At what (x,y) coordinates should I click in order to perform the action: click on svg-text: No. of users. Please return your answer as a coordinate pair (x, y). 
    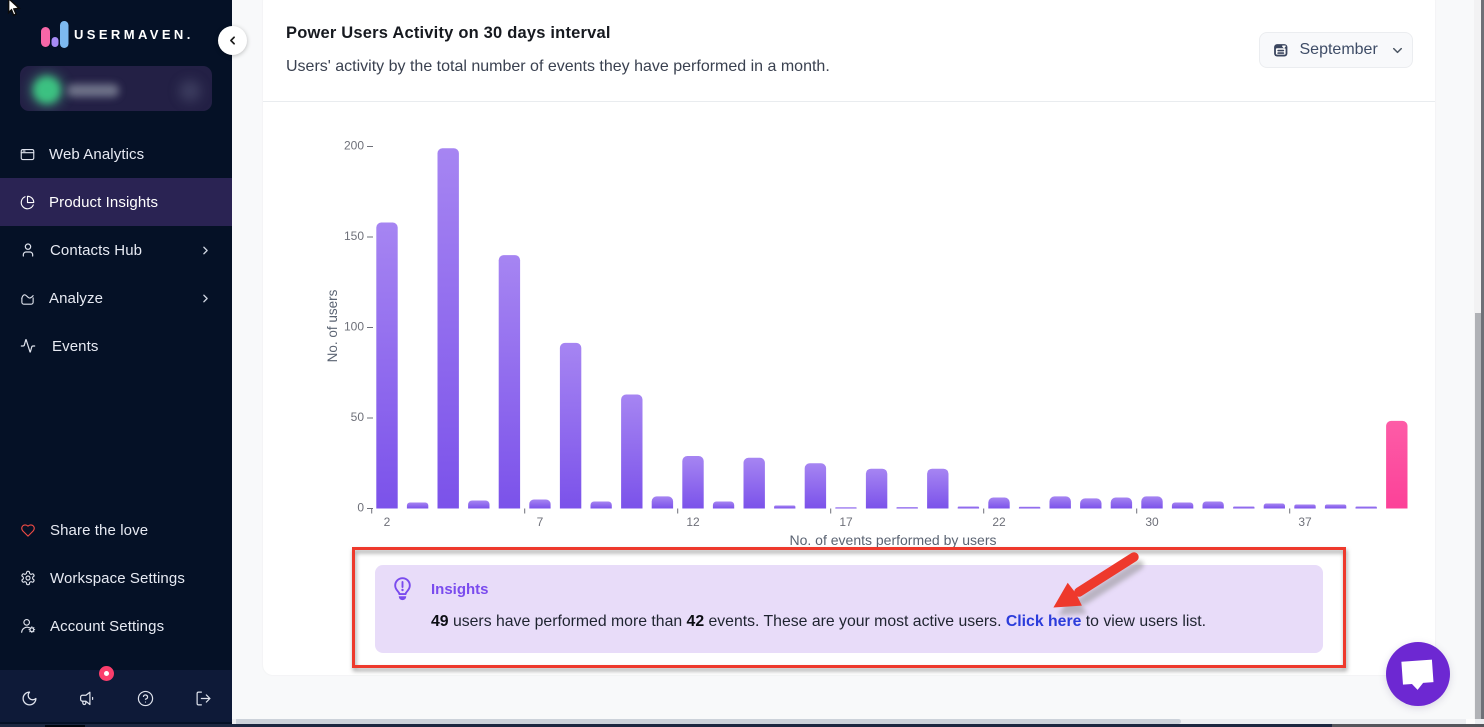
    Looking at the image, I should click on (332, 325).